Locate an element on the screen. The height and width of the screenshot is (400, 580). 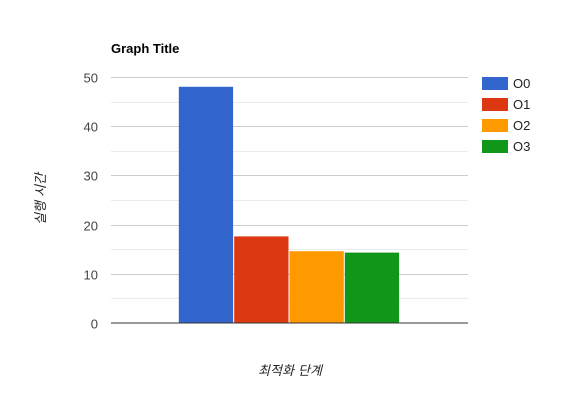
chart-title: Graph Title is located at coordinates (145, 48).